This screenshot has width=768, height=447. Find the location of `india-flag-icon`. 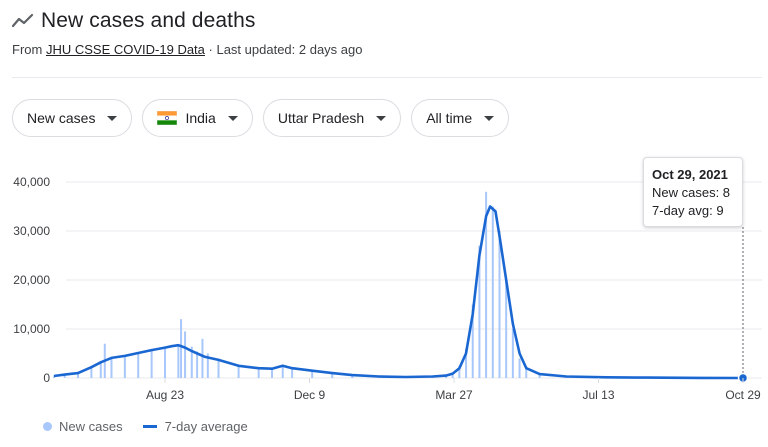

india-flag-icon is located at coordinates (167, 118).